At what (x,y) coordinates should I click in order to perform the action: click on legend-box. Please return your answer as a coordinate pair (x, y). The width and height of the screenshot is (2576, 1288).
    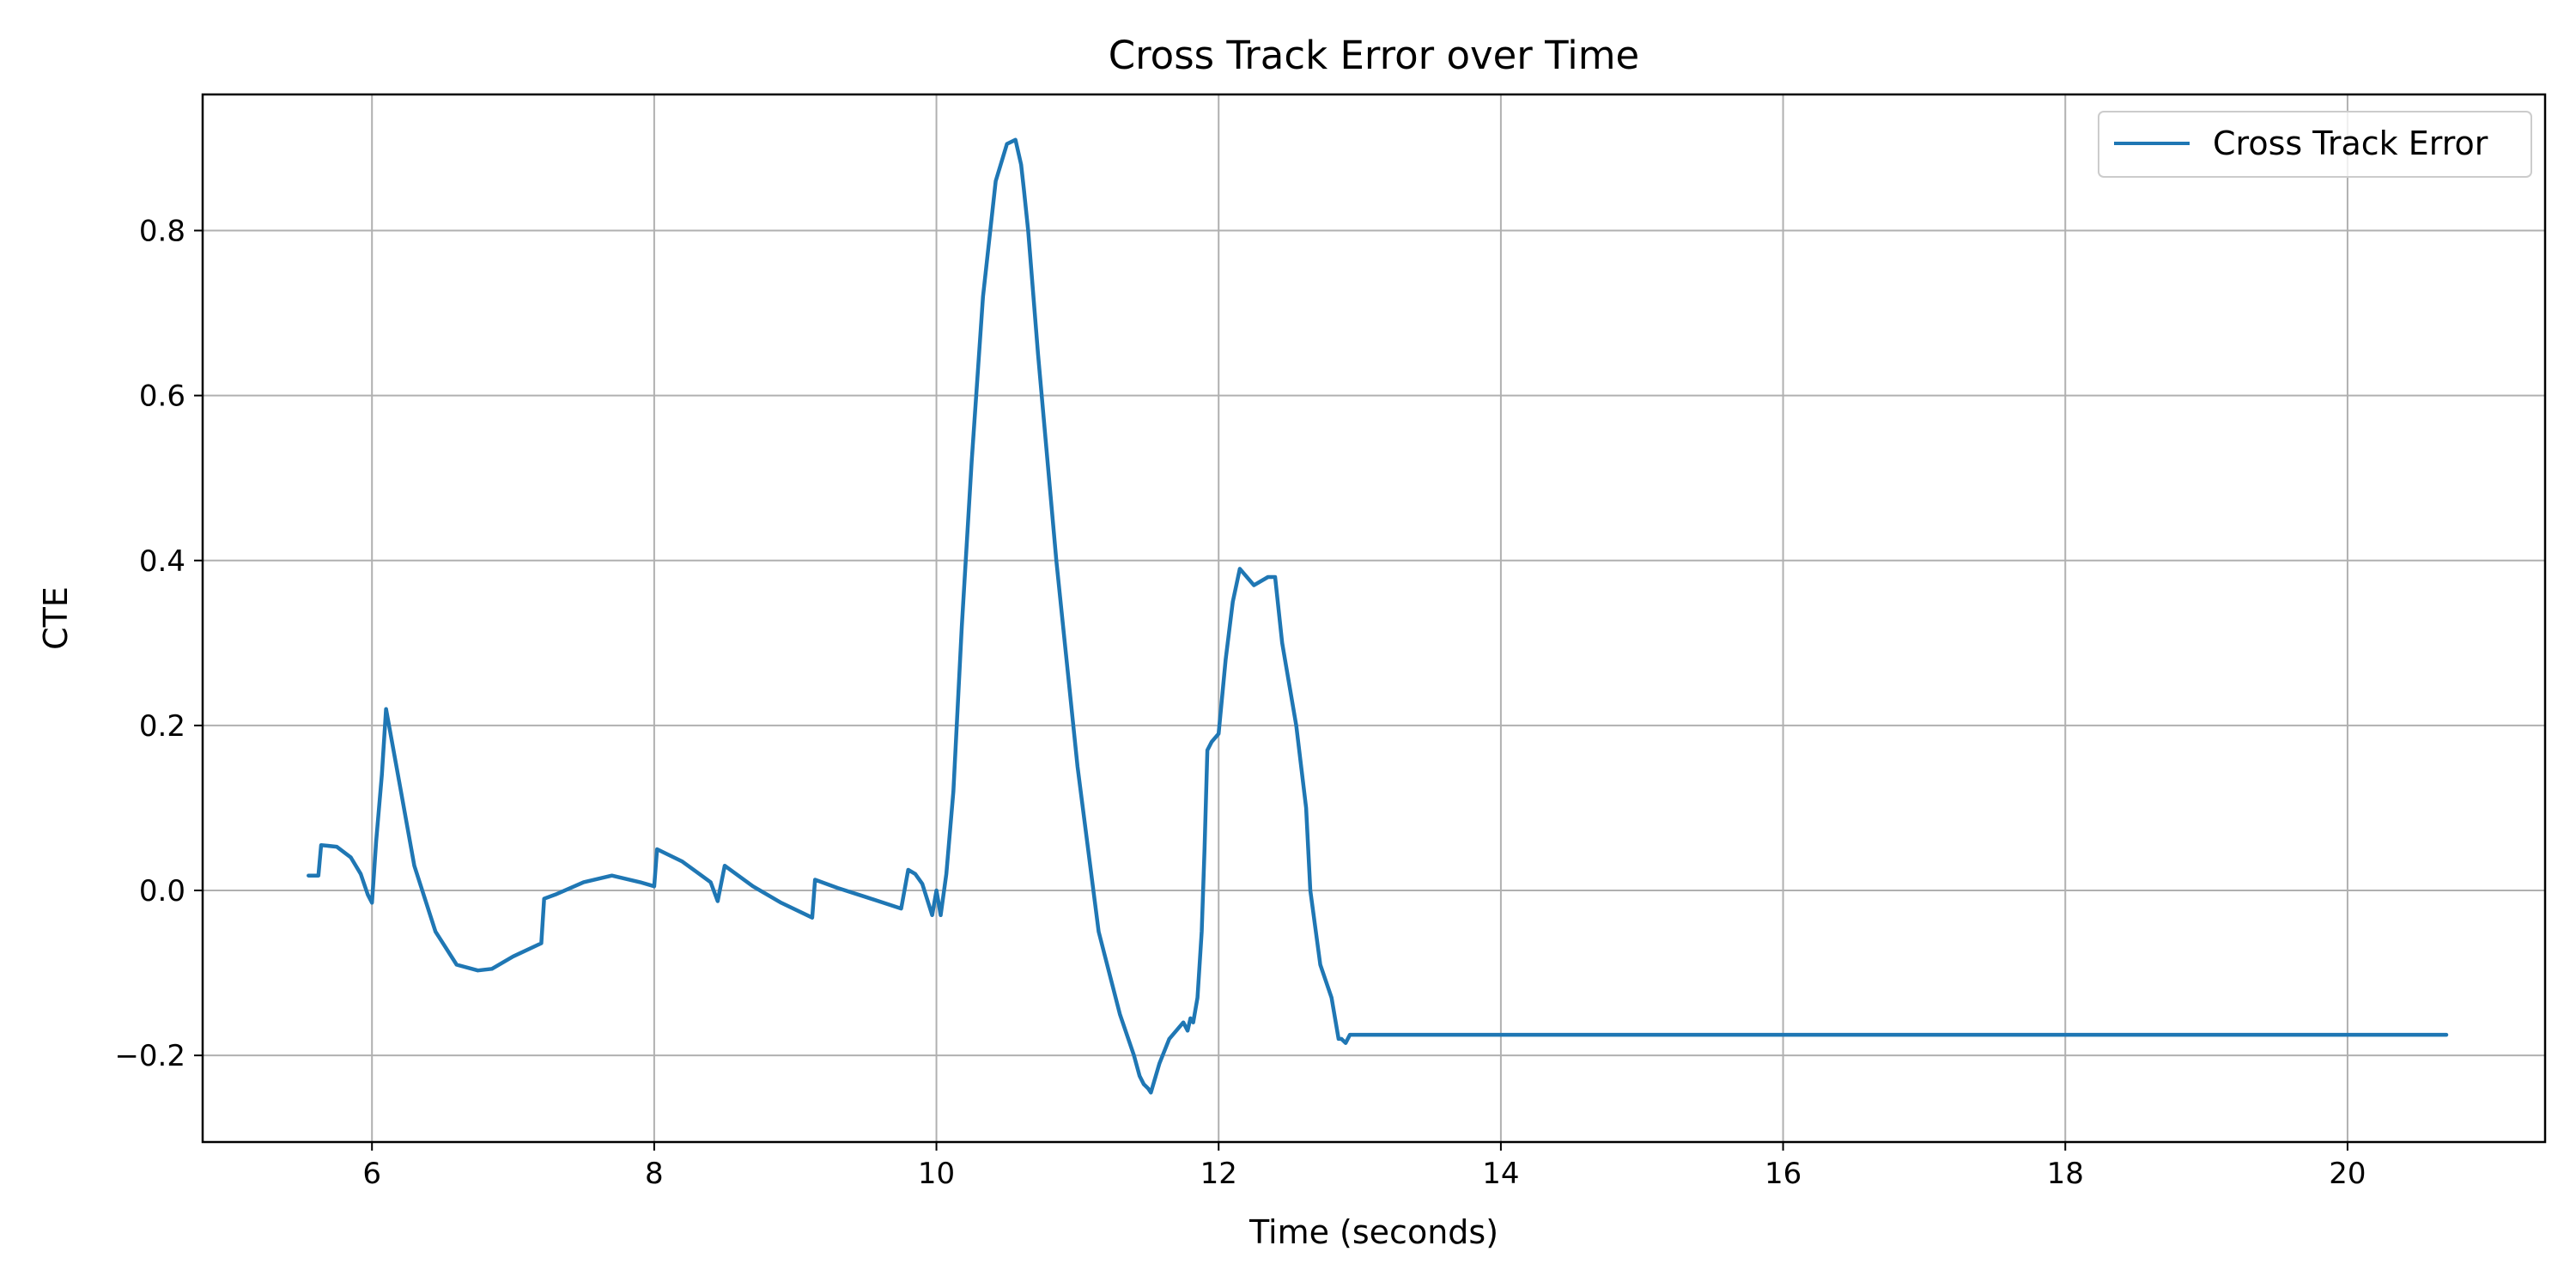
    Looking at the image, I should click on (2315, 144).